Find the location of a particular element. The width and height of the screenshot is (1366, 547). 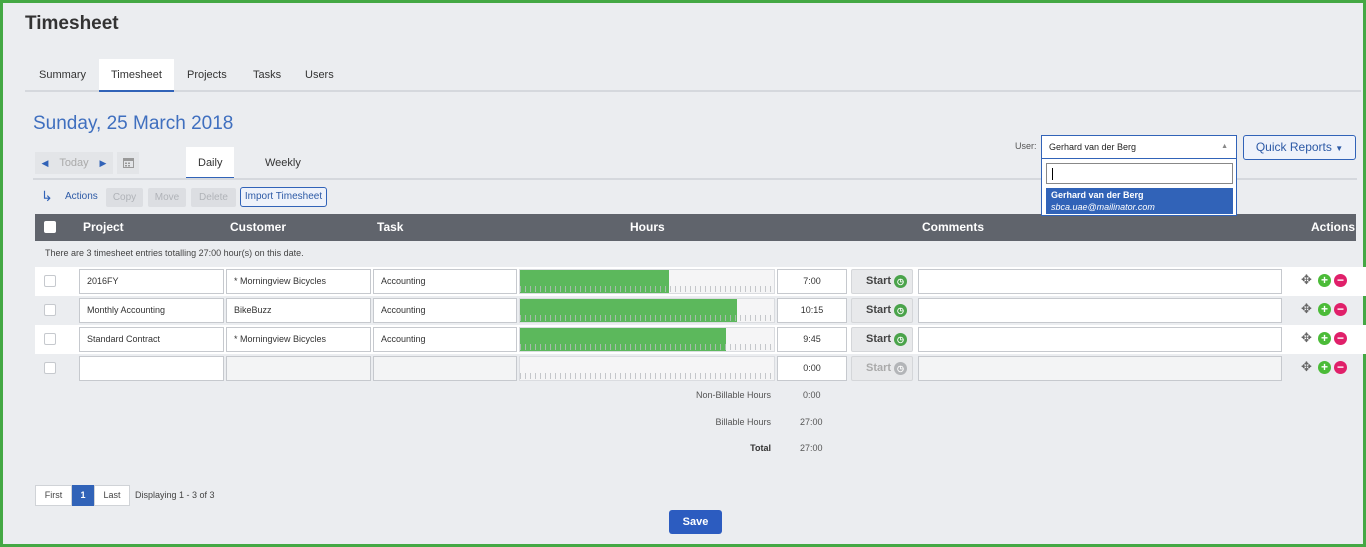

first-page-button: First is located at coordinates (53, 495).